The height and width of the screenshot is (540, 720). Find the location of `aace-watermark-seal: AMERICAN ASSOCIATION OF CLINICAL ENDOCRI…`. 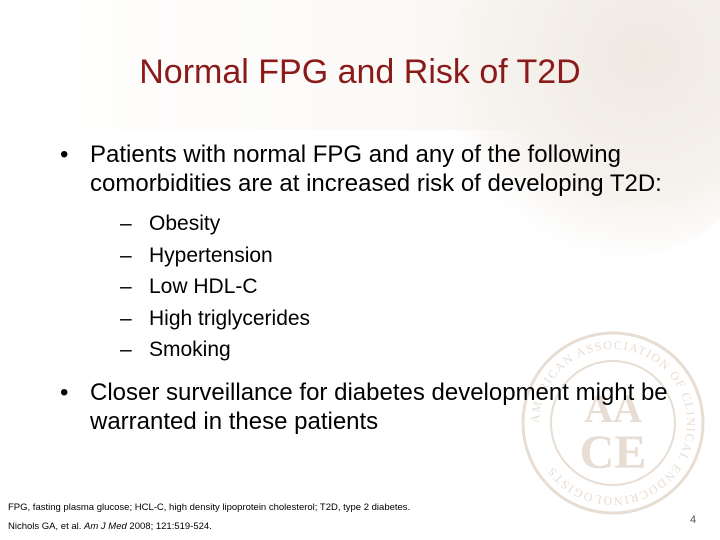

aace-watermark-seal: AMERICAN ASSOCIATION OF CLINICAL ENDOCRI… is located at coordinates (613, 423).